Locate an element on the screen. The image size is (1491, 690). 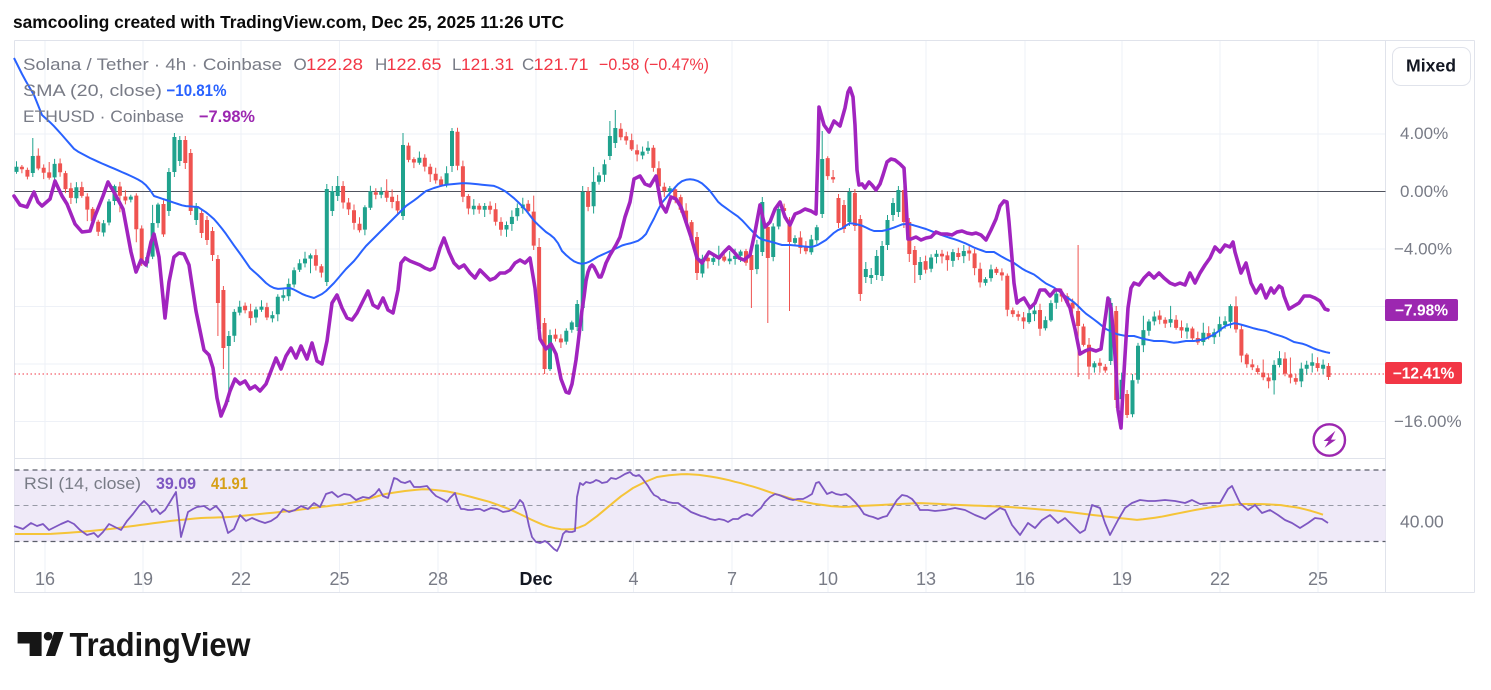
svg-text: 41.91 is located at coordinates (229, 483).